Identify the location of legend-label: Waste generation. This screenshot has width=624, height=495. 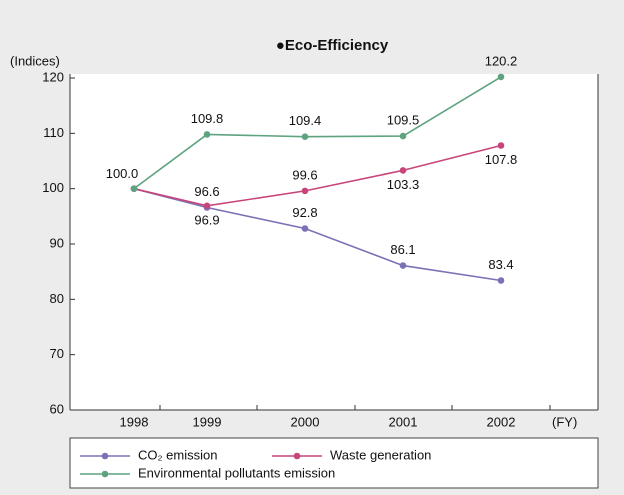
(380, 454).